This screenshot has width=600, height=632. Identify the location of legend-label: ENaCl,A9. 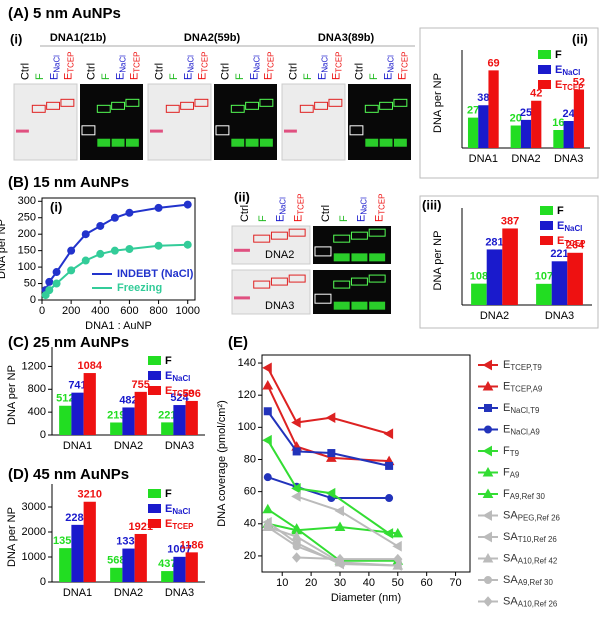
(521, 429).